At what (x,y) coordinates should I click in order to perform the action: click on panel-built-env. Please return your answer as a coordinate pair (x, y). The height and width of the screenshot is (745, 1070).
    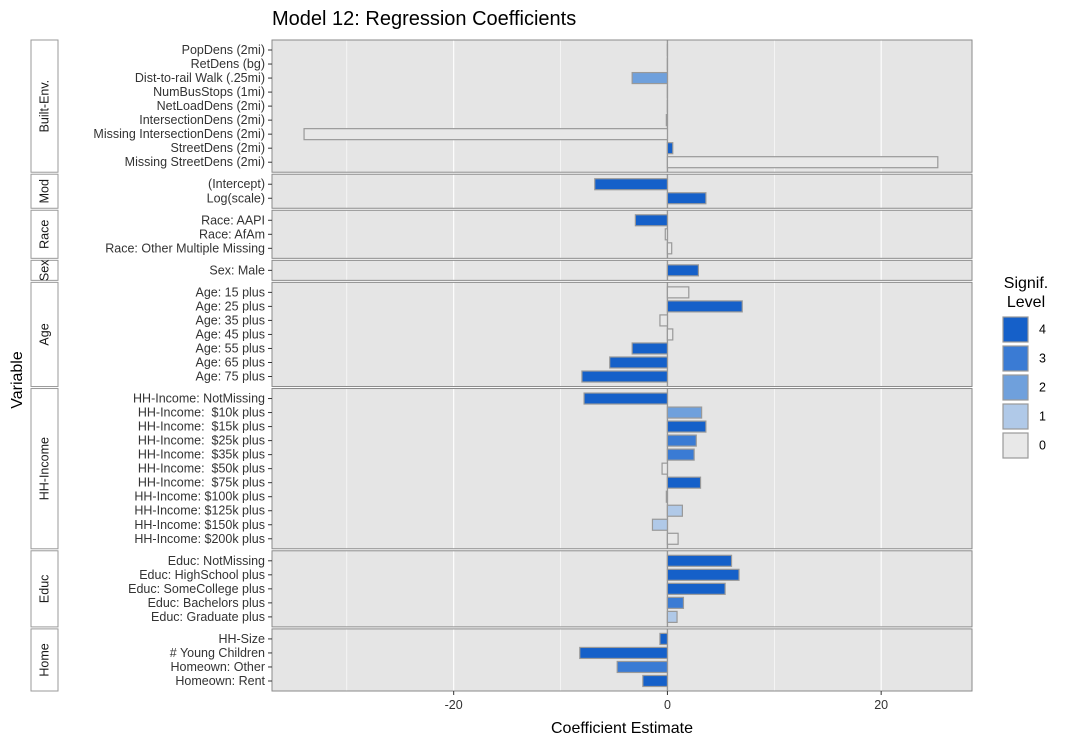
    Looking at the image, I should click on (622, 106).